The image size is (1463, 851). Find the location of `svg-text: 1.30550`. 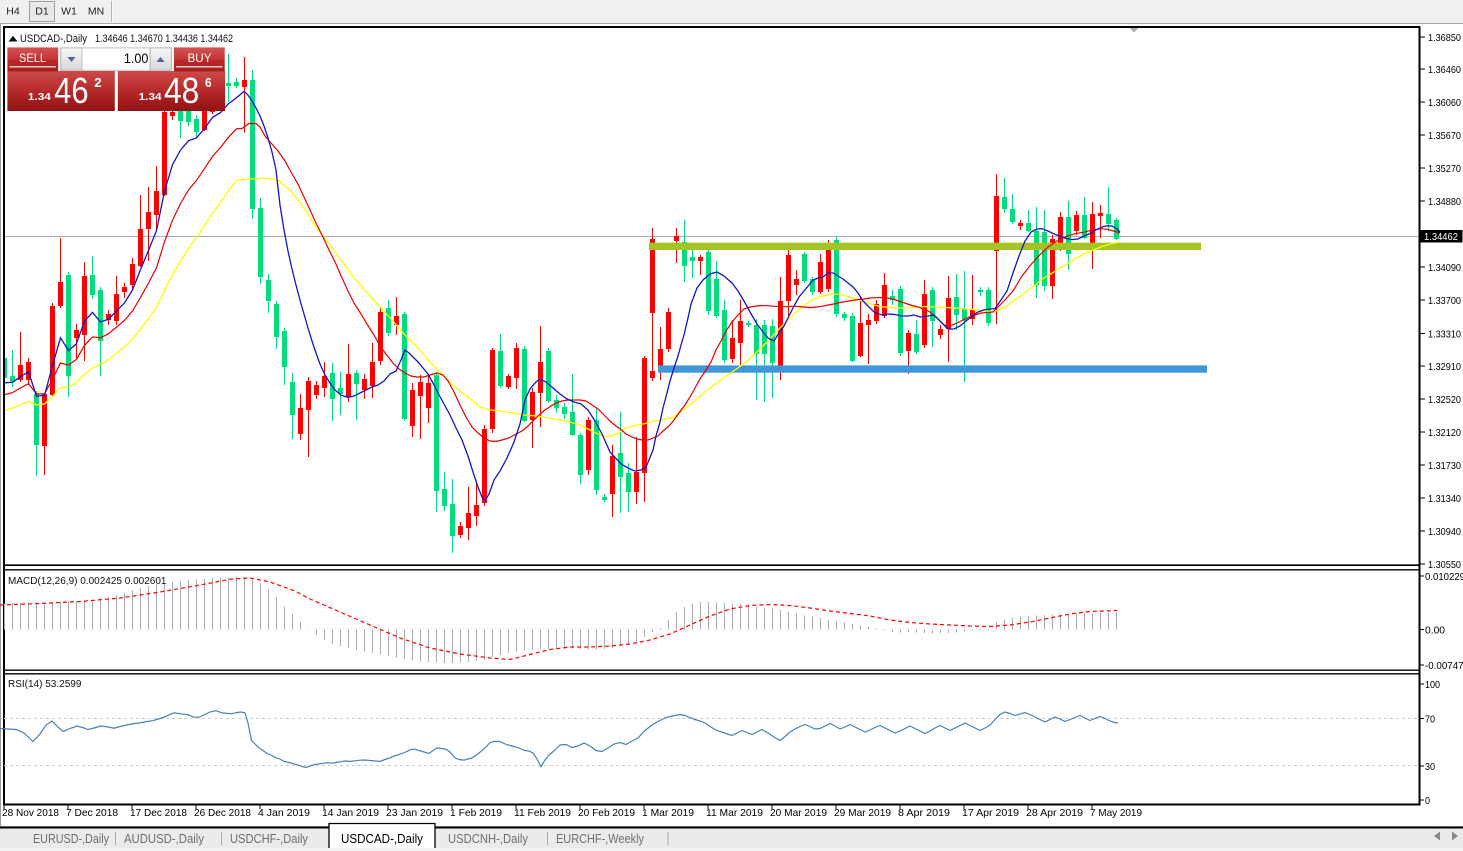

svg-text: 1.30550 is located at coordinates (1444, 565).